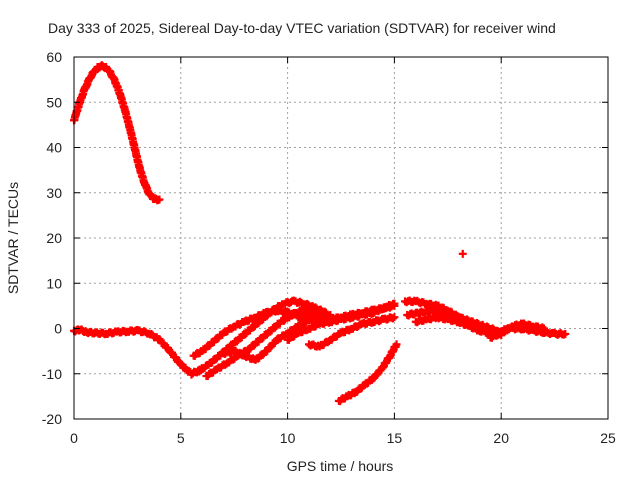 The width and height of the screenshot is (640, 480). What do you see at coordinates (181, 438) in the screenshot?
I see `x-tick-label: 5` at bounding box center [181, 438].